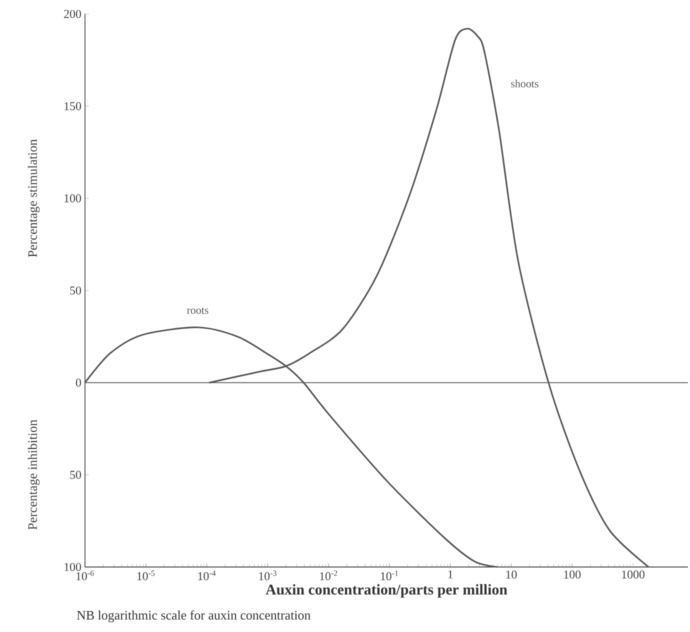  What do you see at coordinates (572, 574) in the screenshot?
I see `x-tick-label: 100` at bounding box center [572, 574].